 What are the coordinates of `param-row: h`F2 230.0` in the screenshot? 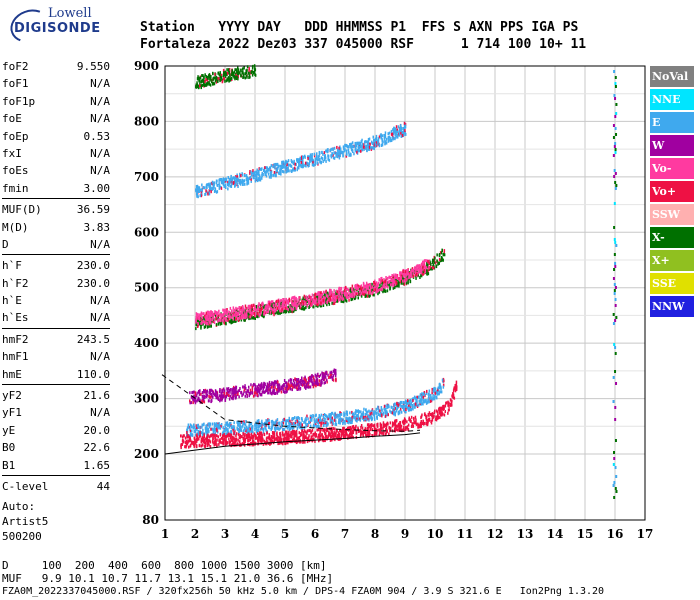 It's located at (56, 283).